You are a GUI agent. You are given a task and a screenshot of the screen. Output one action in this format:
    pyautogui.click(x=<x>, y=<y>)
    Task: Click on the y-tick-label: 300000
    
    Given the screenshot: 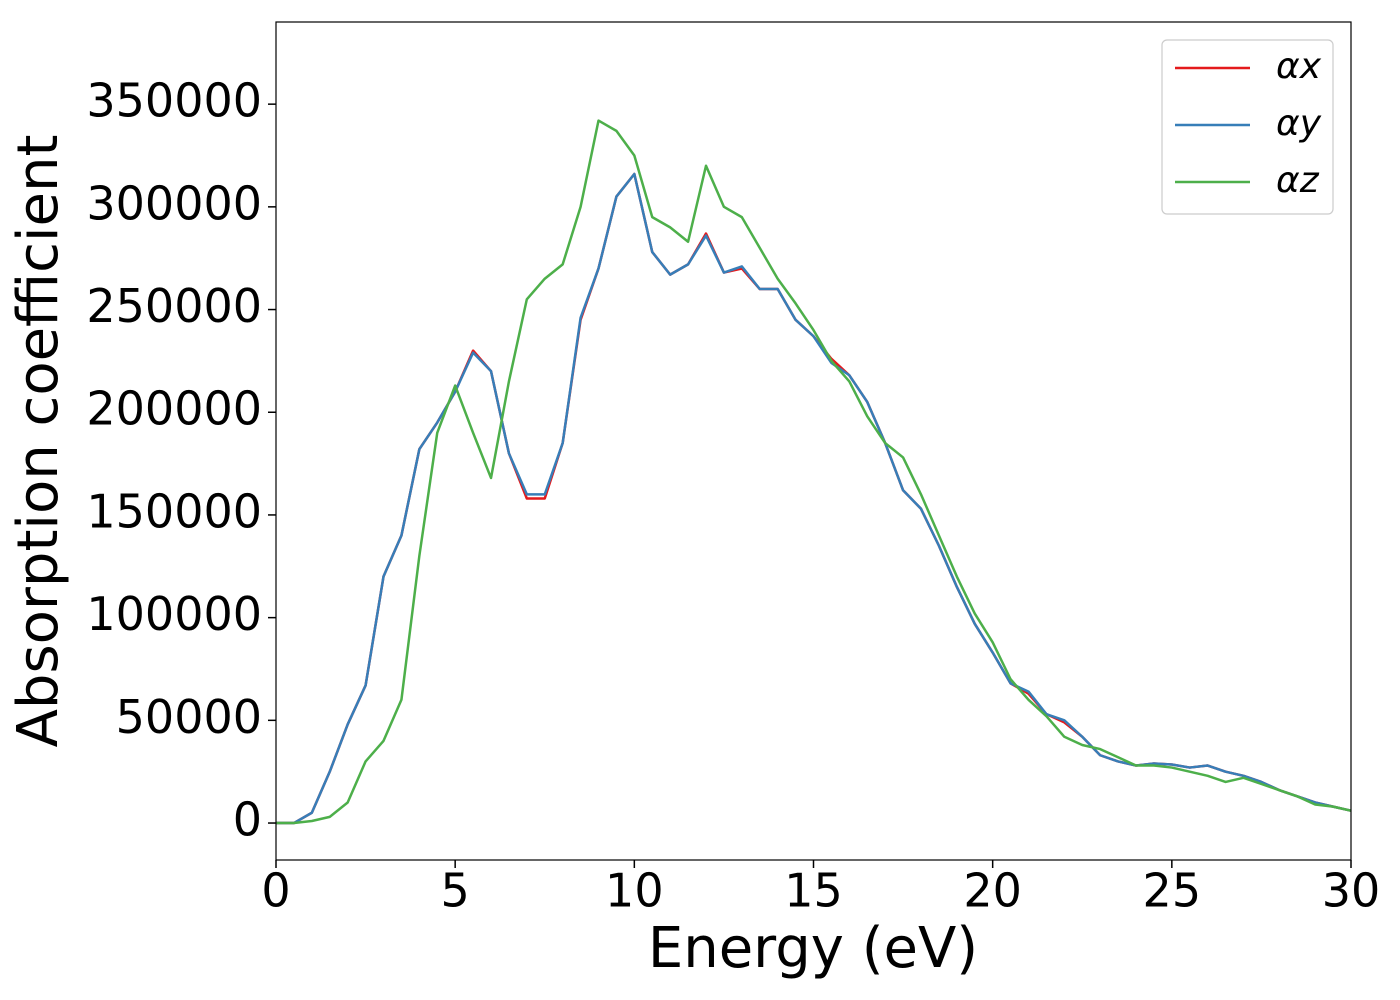 What is the action you would take?
    pyautogui.click(x=174, y=203)
    